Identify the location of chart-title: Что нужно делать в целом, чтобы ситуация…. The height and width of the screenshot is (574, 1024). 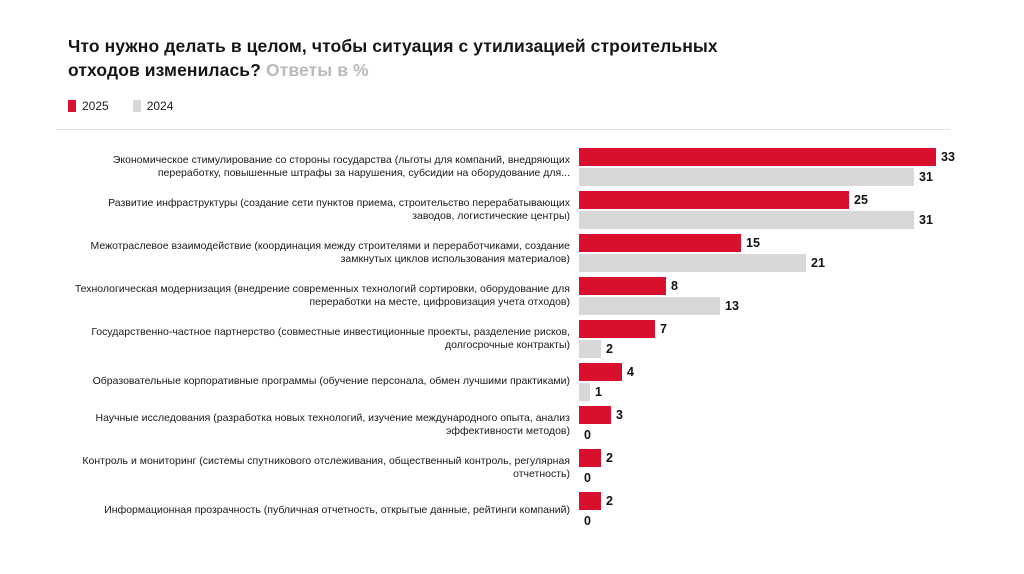
(430, 58).